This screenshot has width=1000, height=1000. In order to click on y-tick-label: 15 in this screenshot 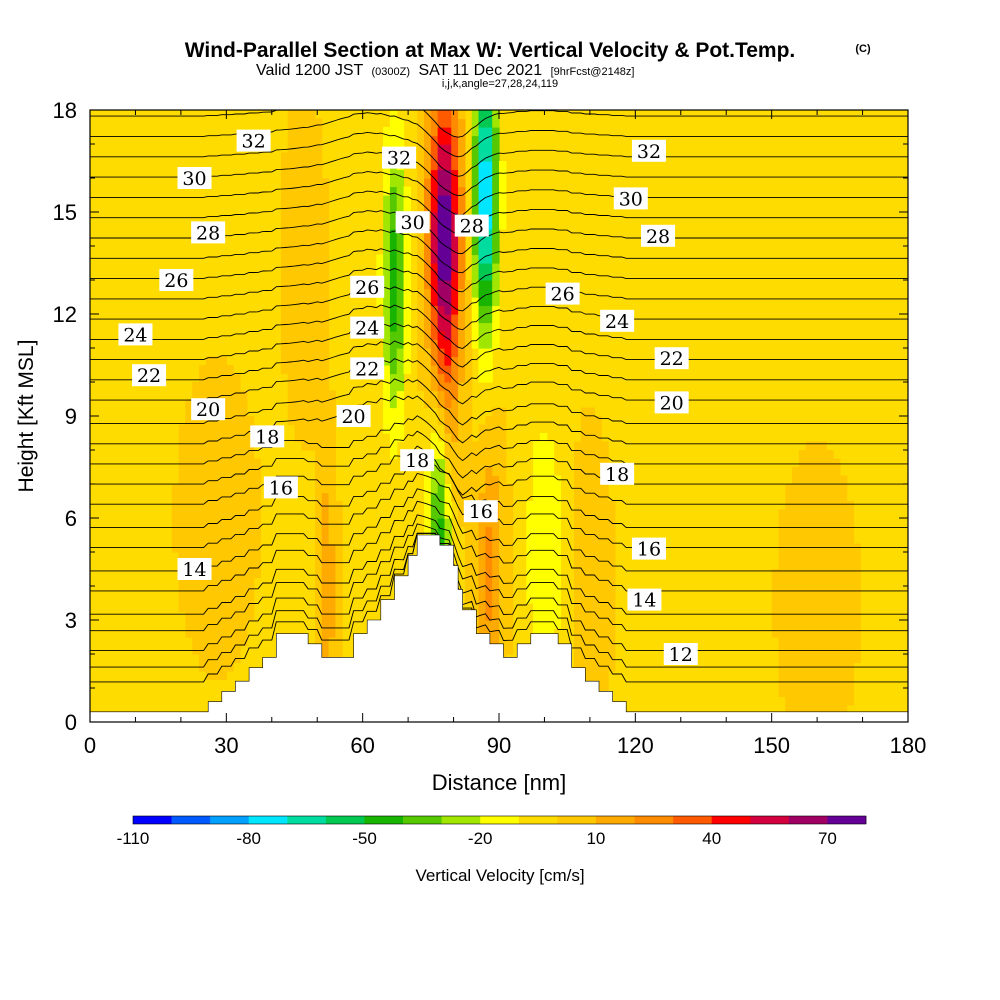, I will do `click(65, 212)`.